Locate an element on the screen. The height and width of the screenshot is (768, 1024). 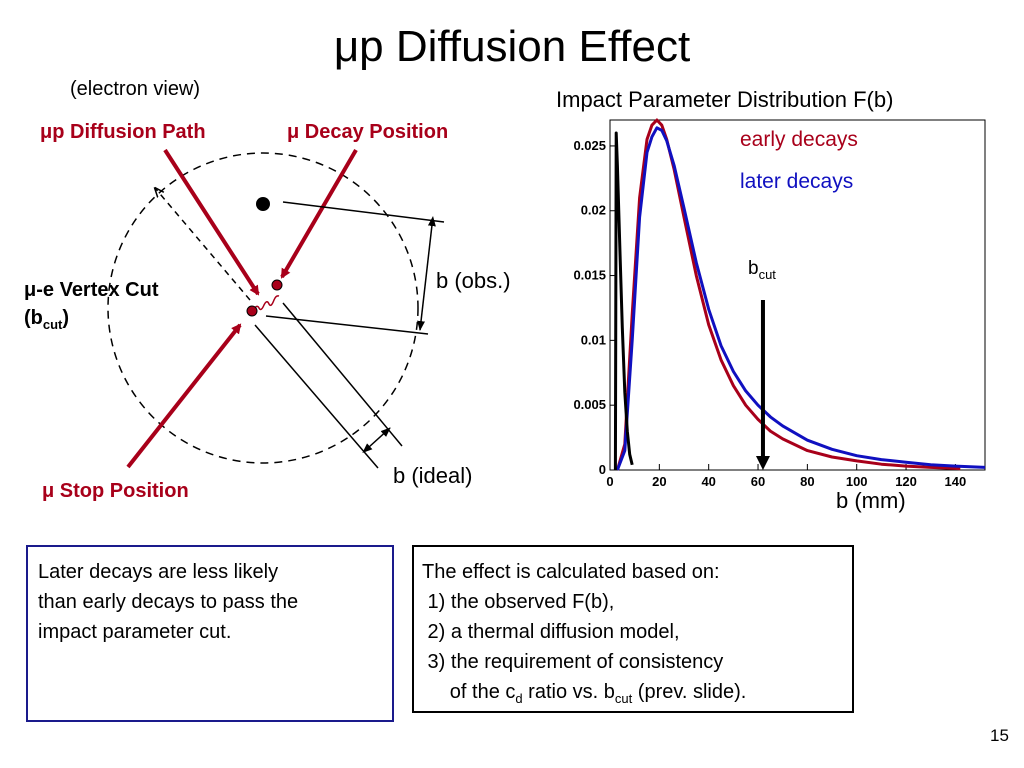
bcut-label: bcut is located at coordinates (762, 270).